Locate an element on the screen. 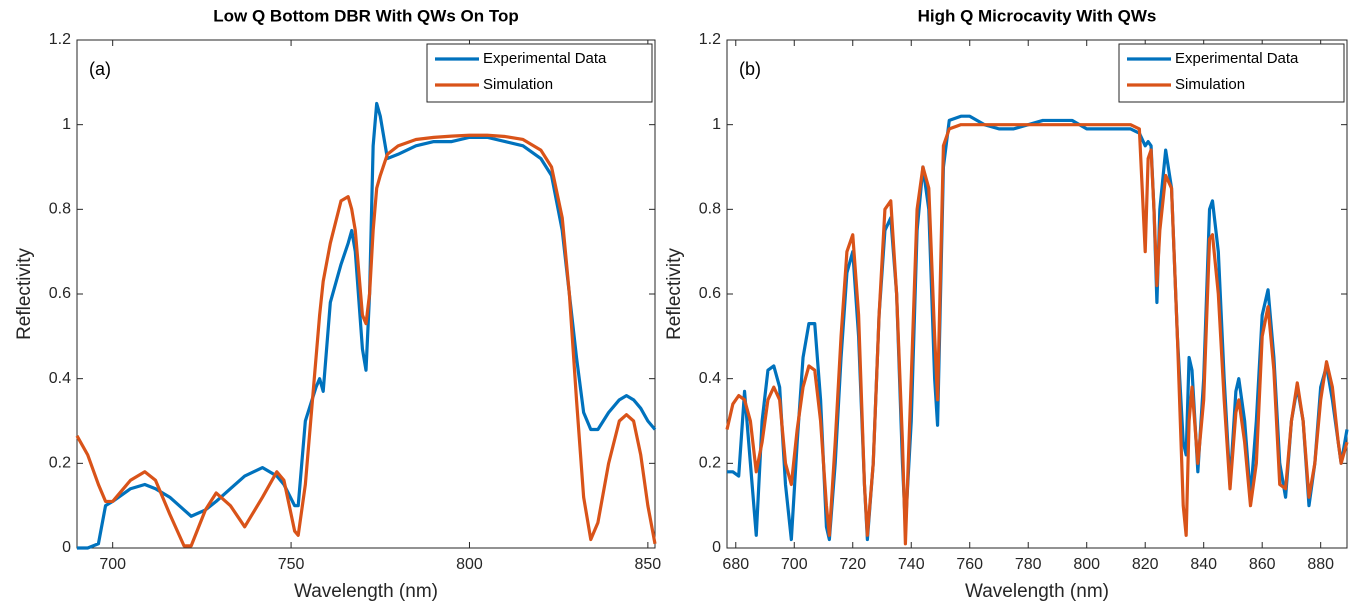 The height and width of the screenshot is (615, 1359). x-tick-label: 740 is located at coordinates (911, 564).